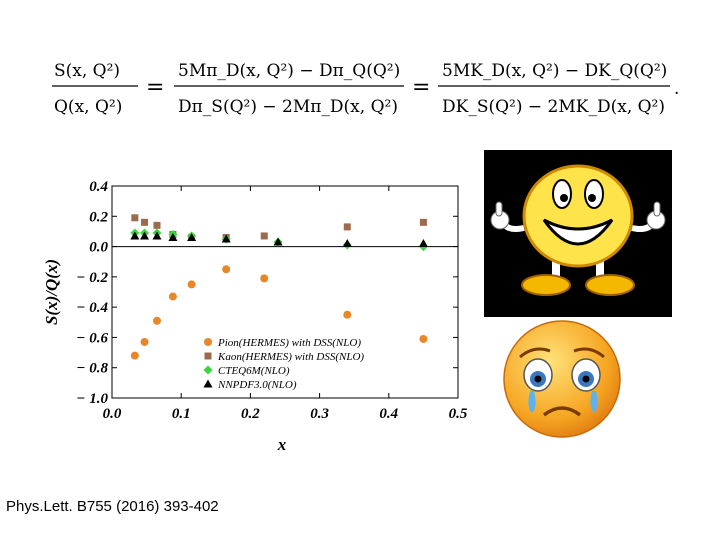  Describe the element at coordinates (458, 414) in the screenshot. I see `x-tick-label: 0.5` at that location.